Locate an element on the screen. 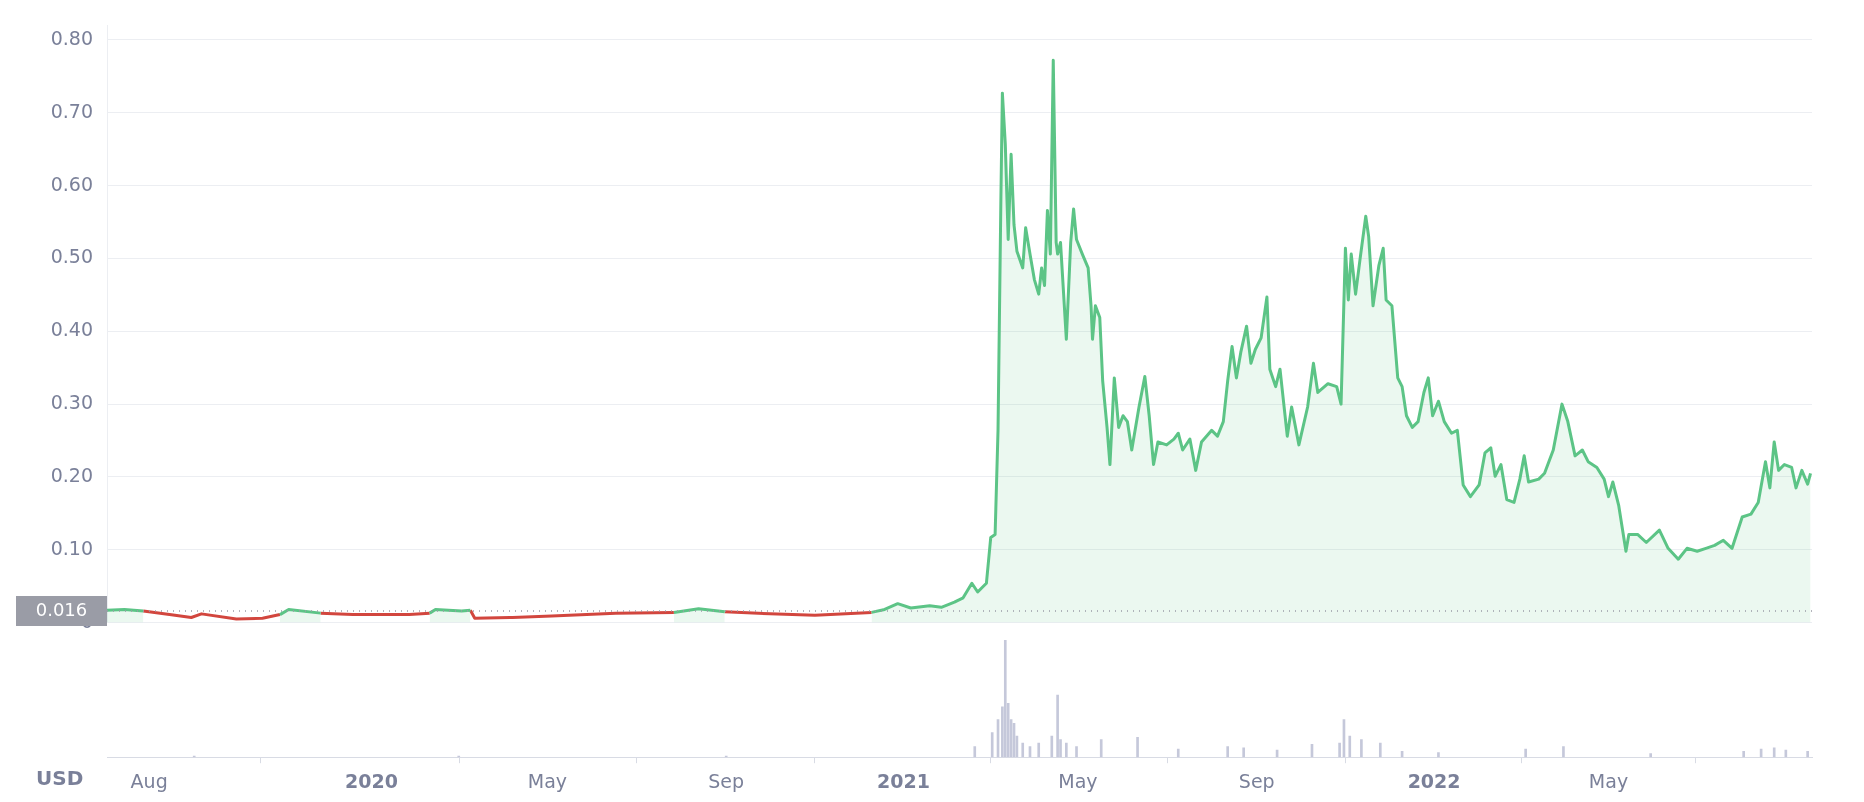 This screenshot has width=1864, height=802. ref-line-label: 0.016 is located at coordinates (61, 609).